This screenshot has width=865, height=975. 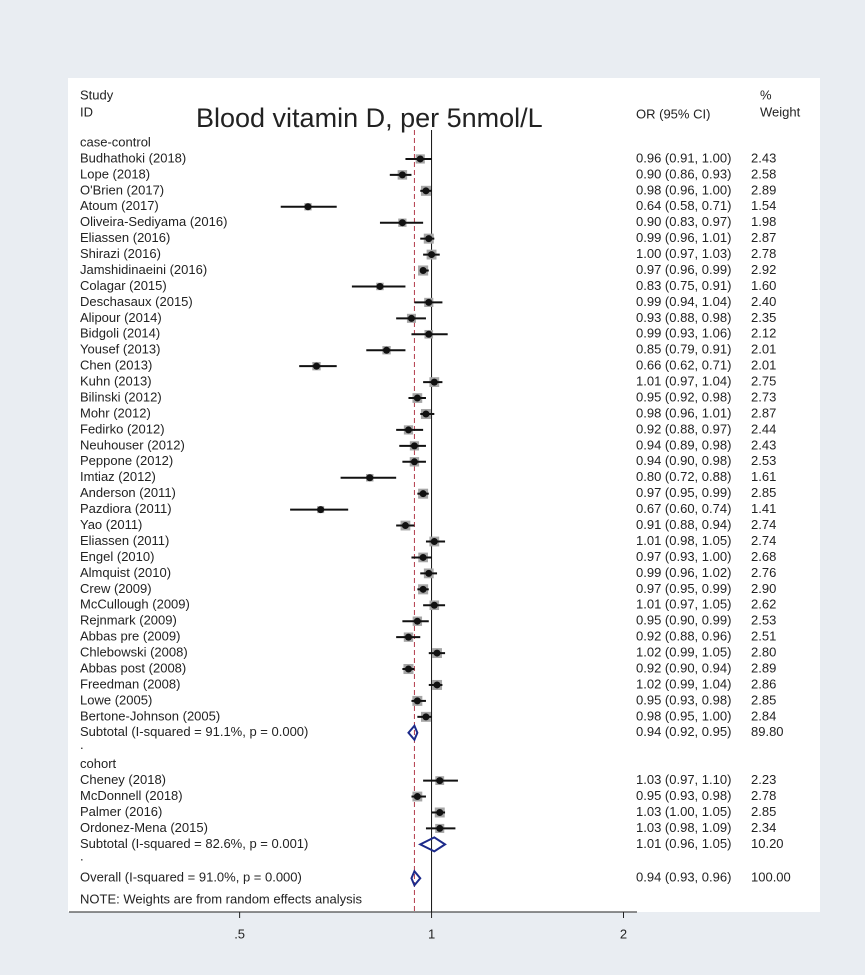 I want to click on study-header: Study, so click(x=97, y=94).